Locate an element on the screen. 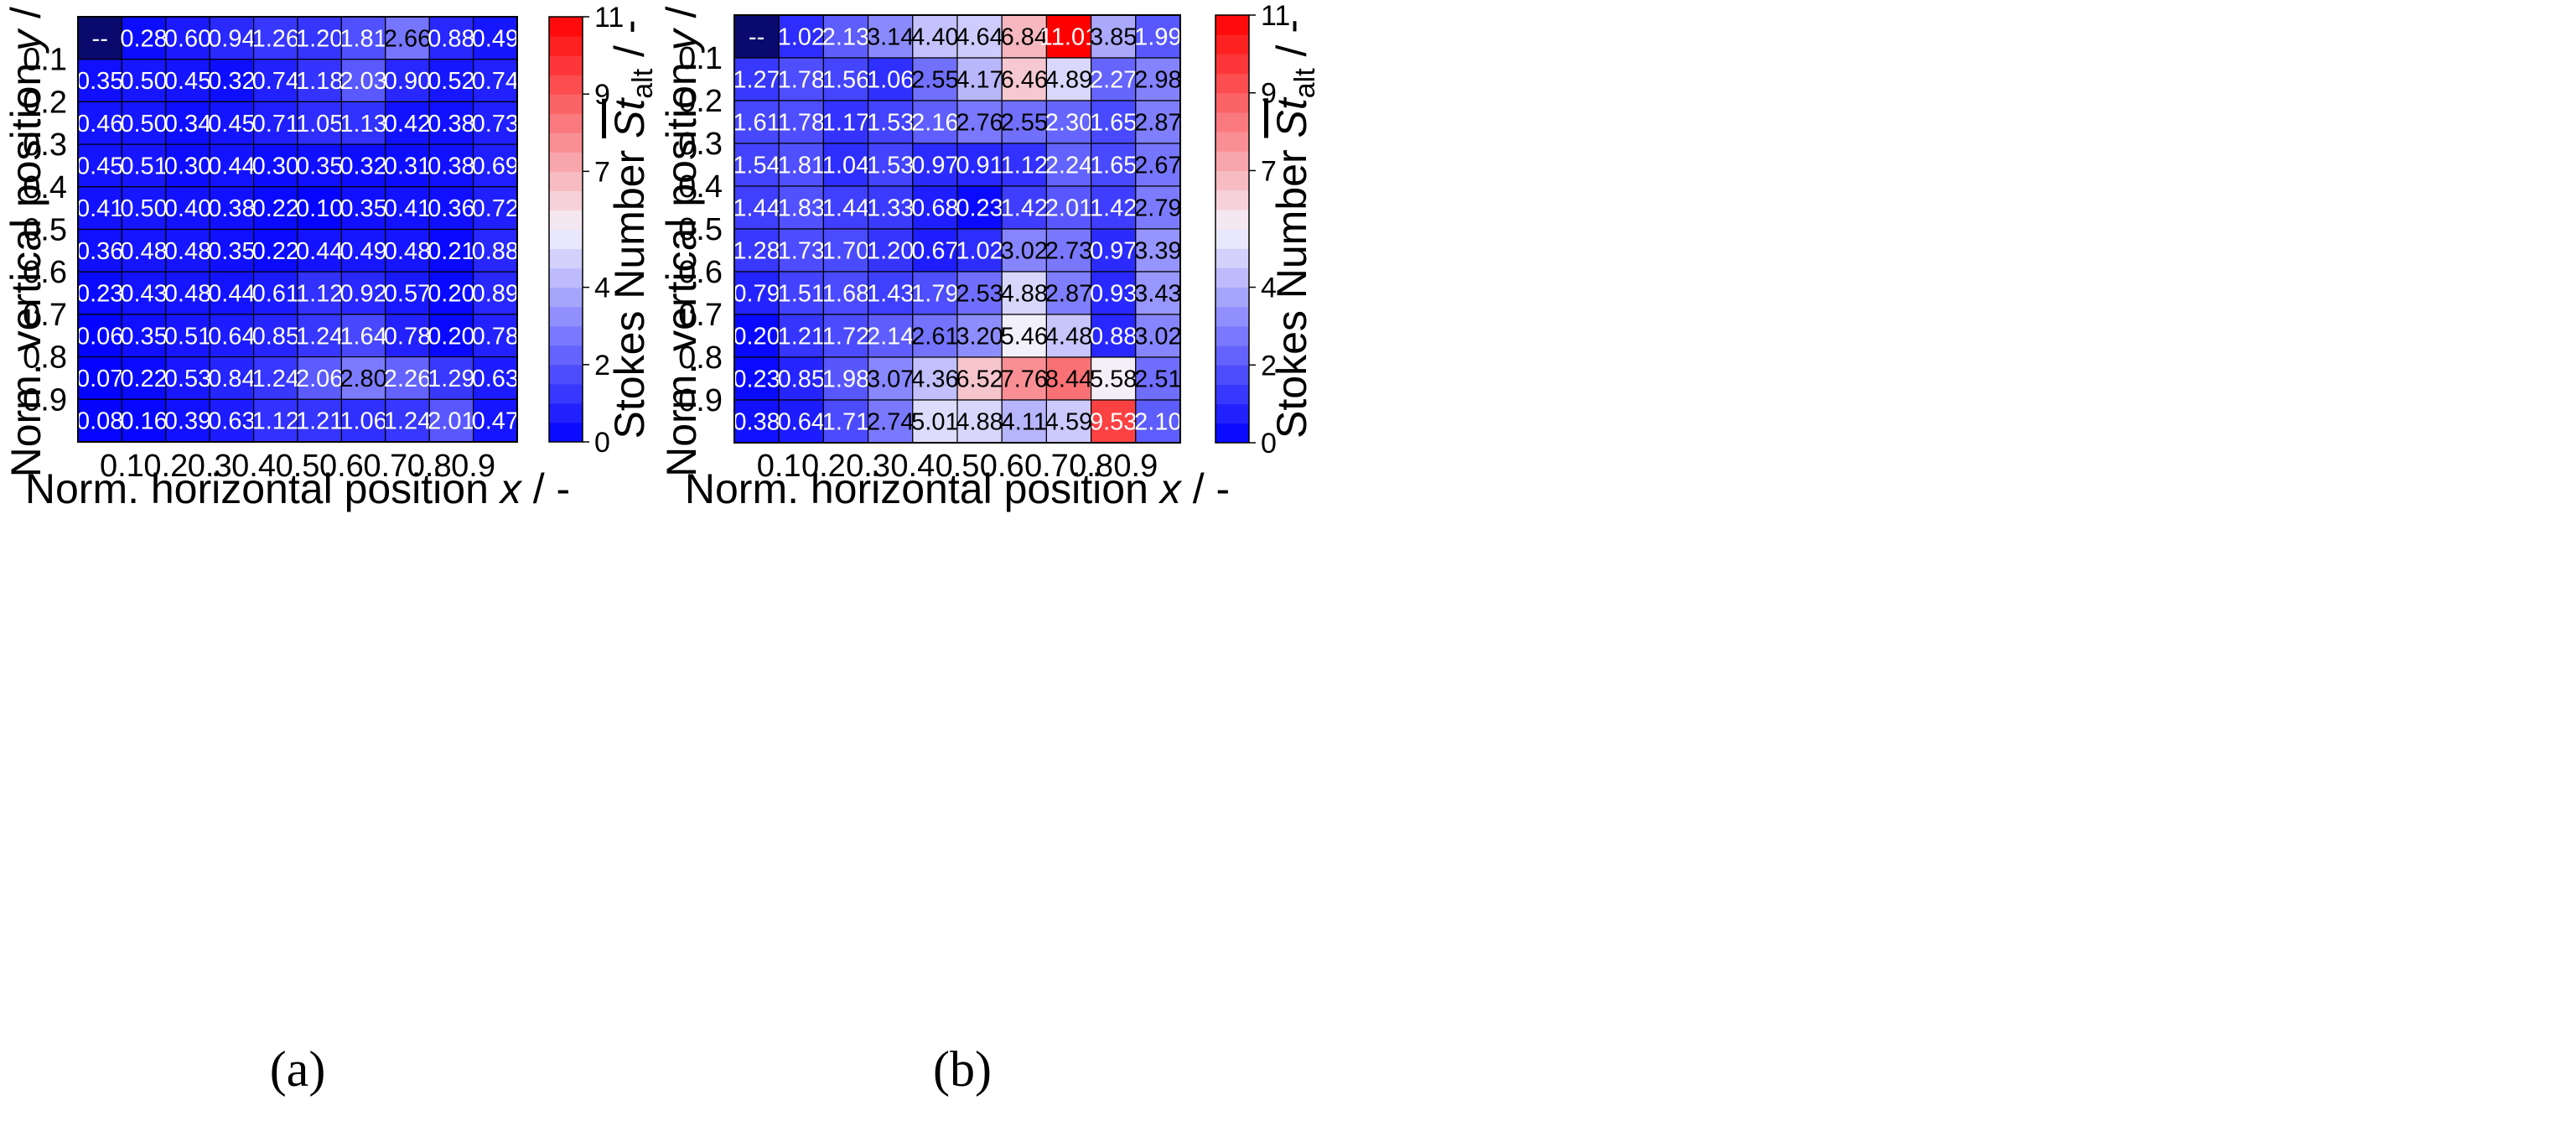 The height and width of the screenshot is (1137, 2576). cell-value-label: 0.84 is located at coordinates (231, 379).